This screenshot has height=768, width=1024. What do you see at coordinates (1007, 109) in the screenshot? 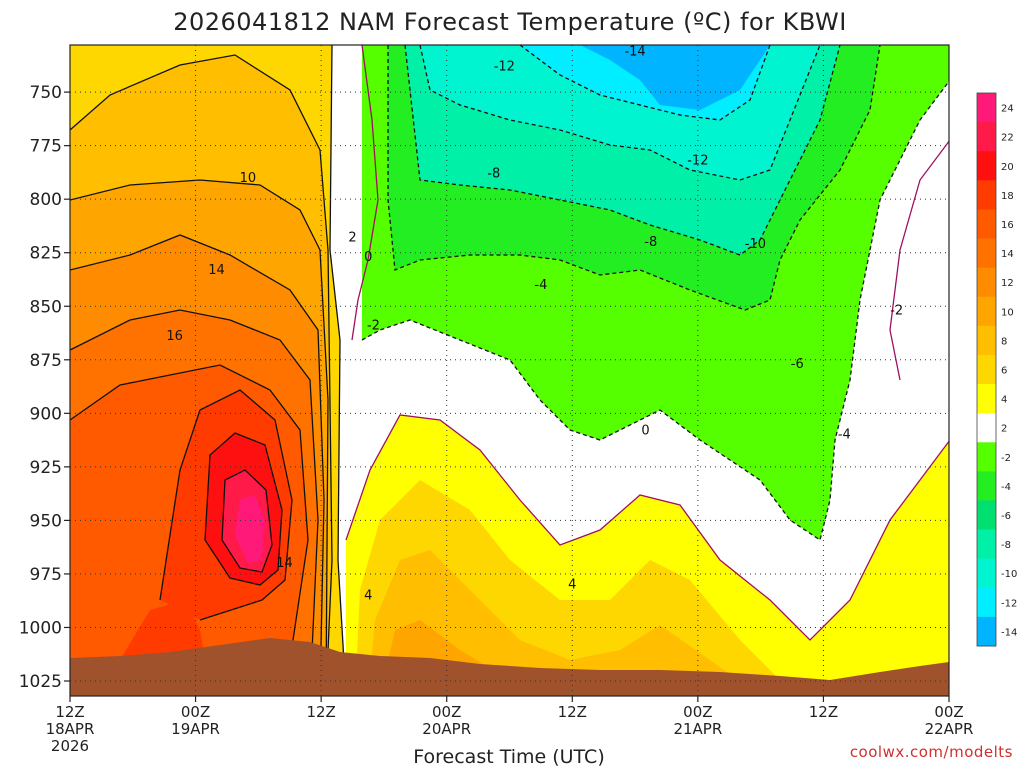
I see `colorbar-label: 24` at bounding box center [1007, 109].